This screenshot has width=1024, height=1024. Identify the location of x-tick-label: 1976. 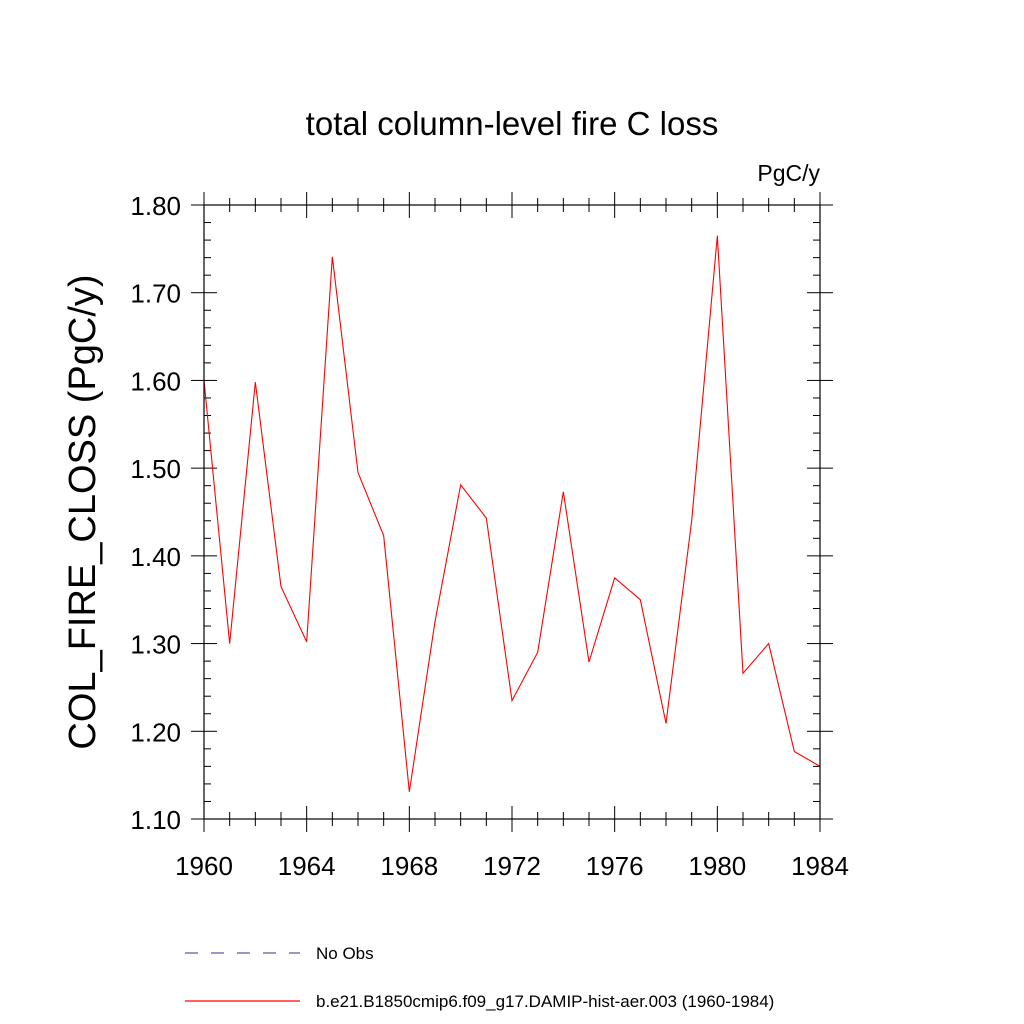
(615, 866).